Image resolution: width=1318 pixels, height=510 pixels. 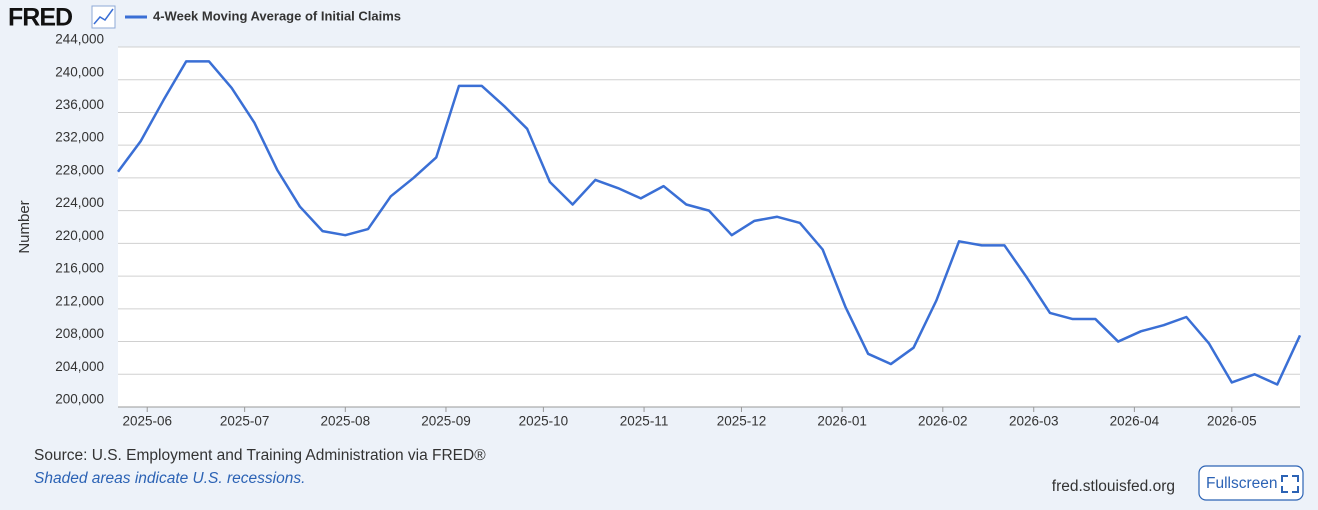 I want to click on y-tick-label: 236,000, so click(x=79, y=104).